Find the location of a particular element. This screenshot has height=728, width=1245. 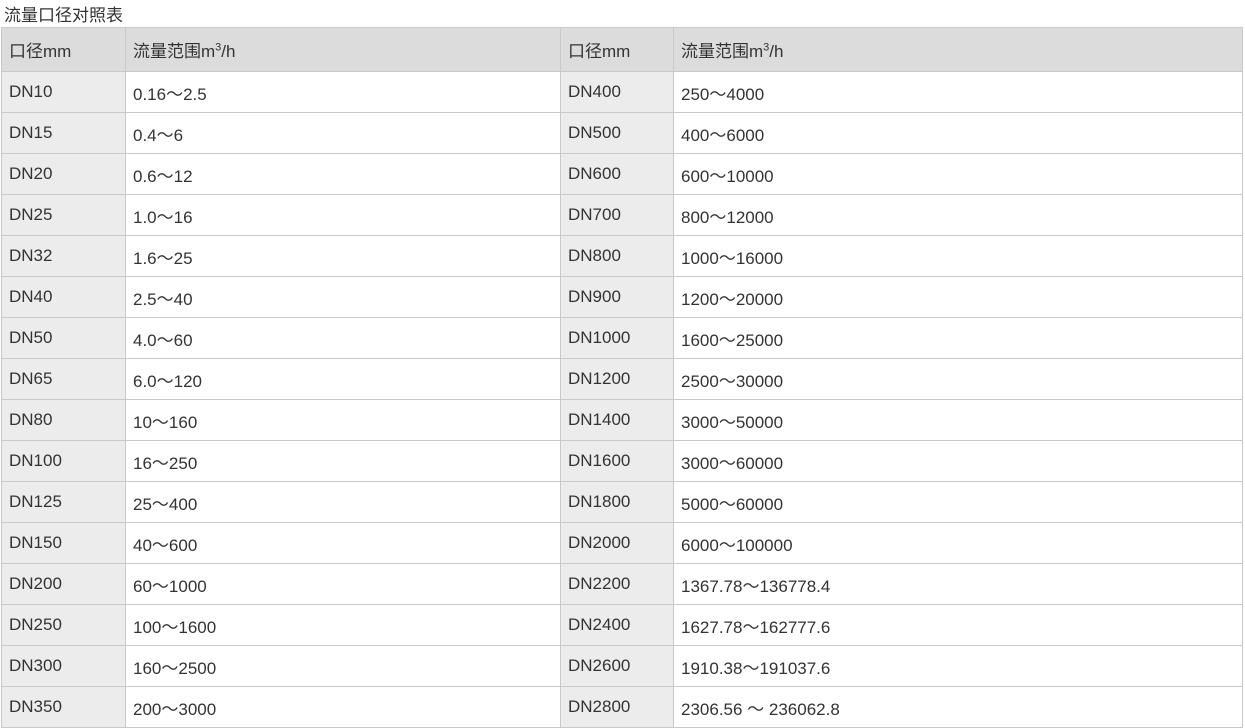

page-title: 流量口径对照表 is located at coordinates (63, 15).